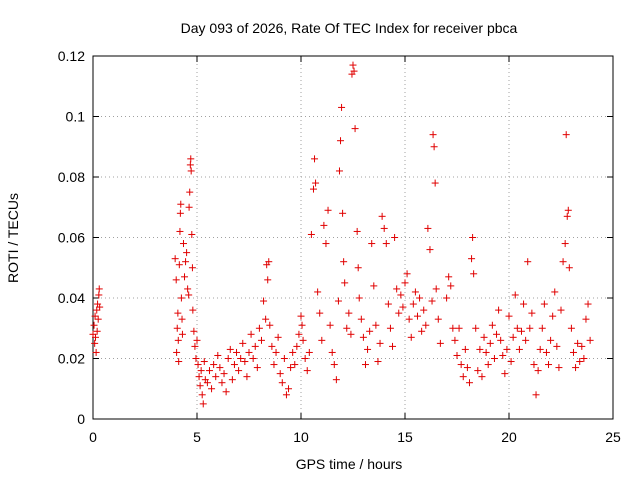 The image size is (640, 480). I want to click on x-tick-label: 20, so click(509, 437).